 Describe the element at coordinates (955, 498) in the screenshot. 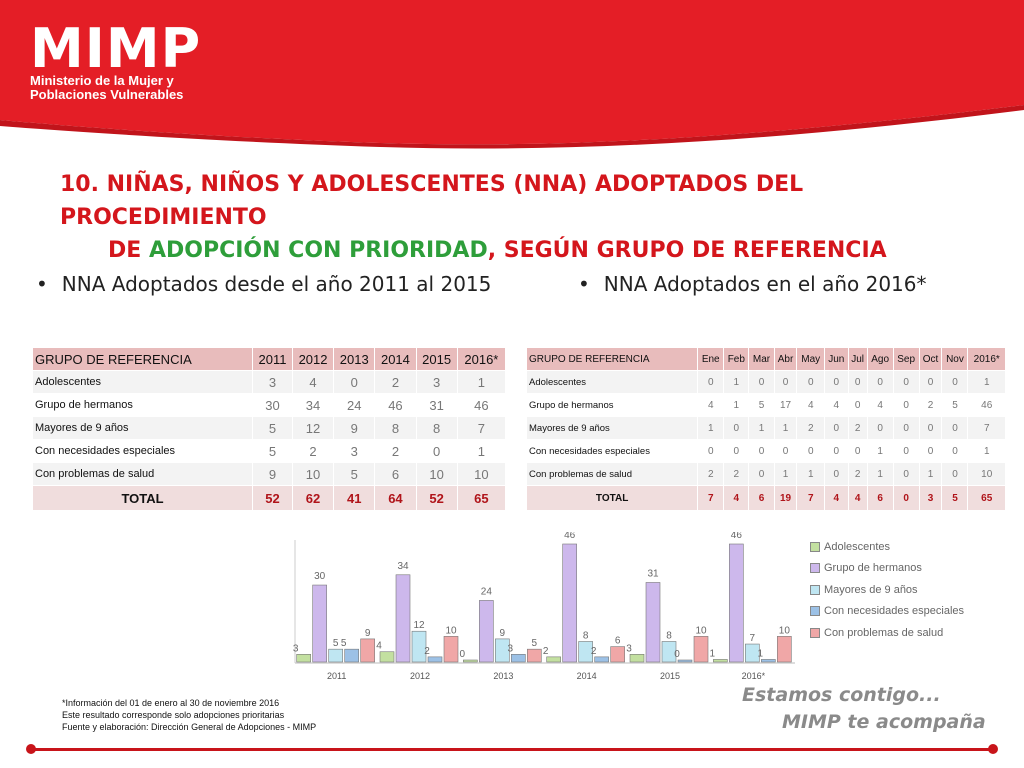

I see `total-cell: 5` at that location.